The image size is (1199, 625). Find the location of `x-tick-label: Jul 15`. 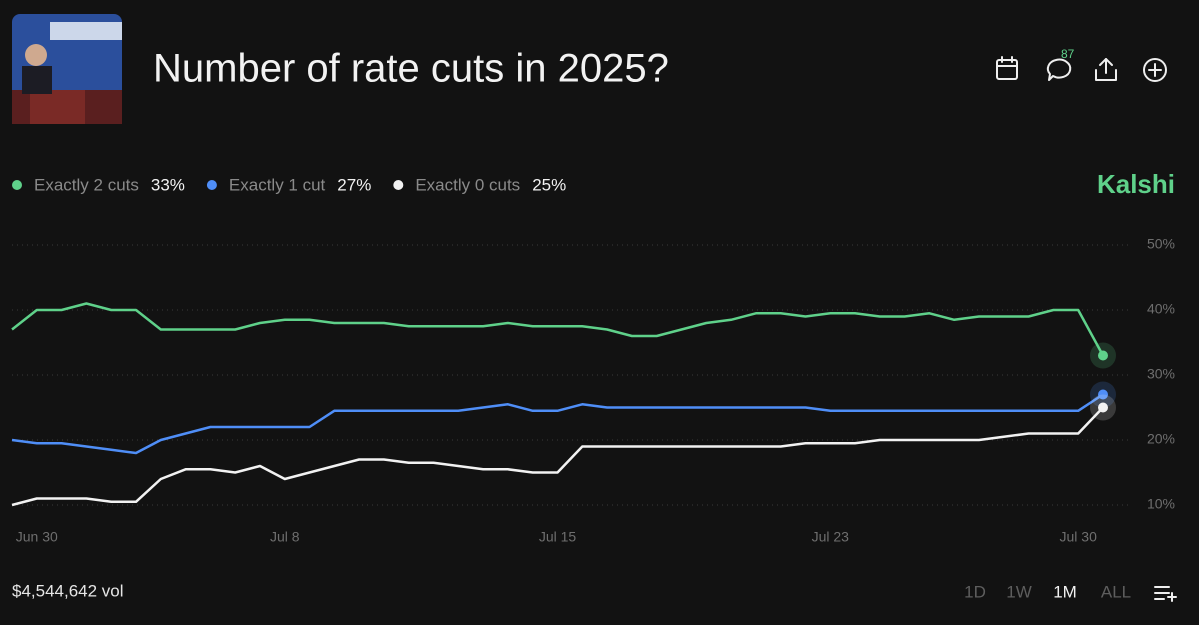

x-tick-label: Jul 15 is located at coordinates (558, 537).